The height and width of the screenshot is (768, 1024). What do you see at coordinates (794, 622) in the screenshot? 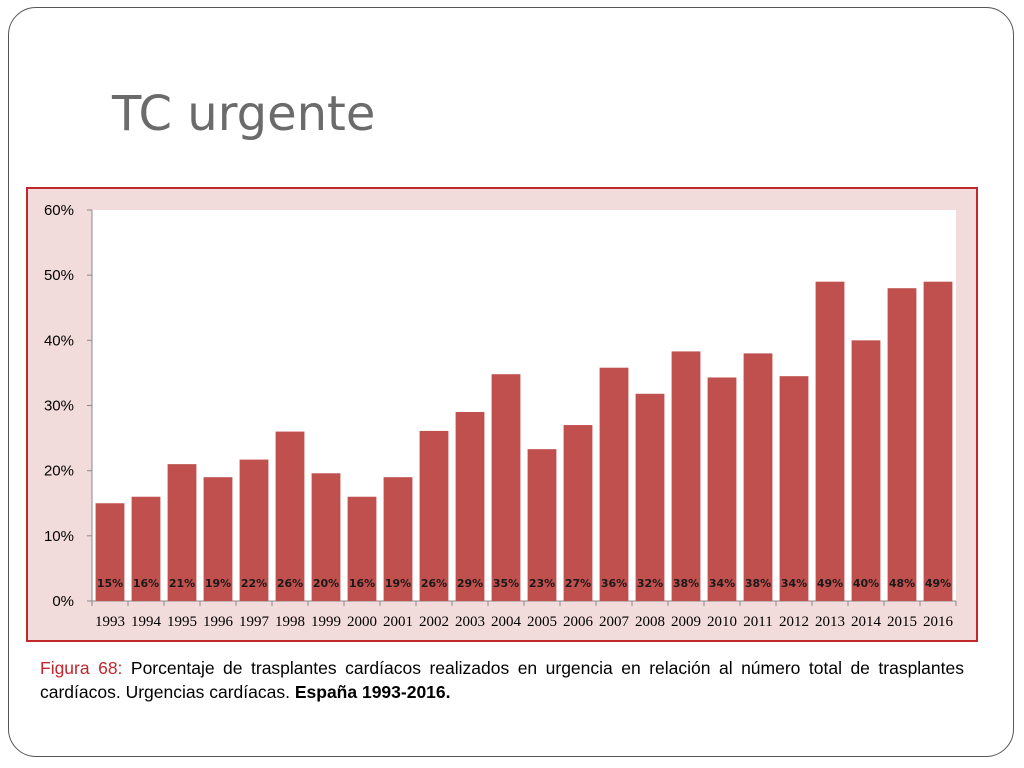
I see `x-tick-label-2012: 2012` at bounding box center [794, 622].